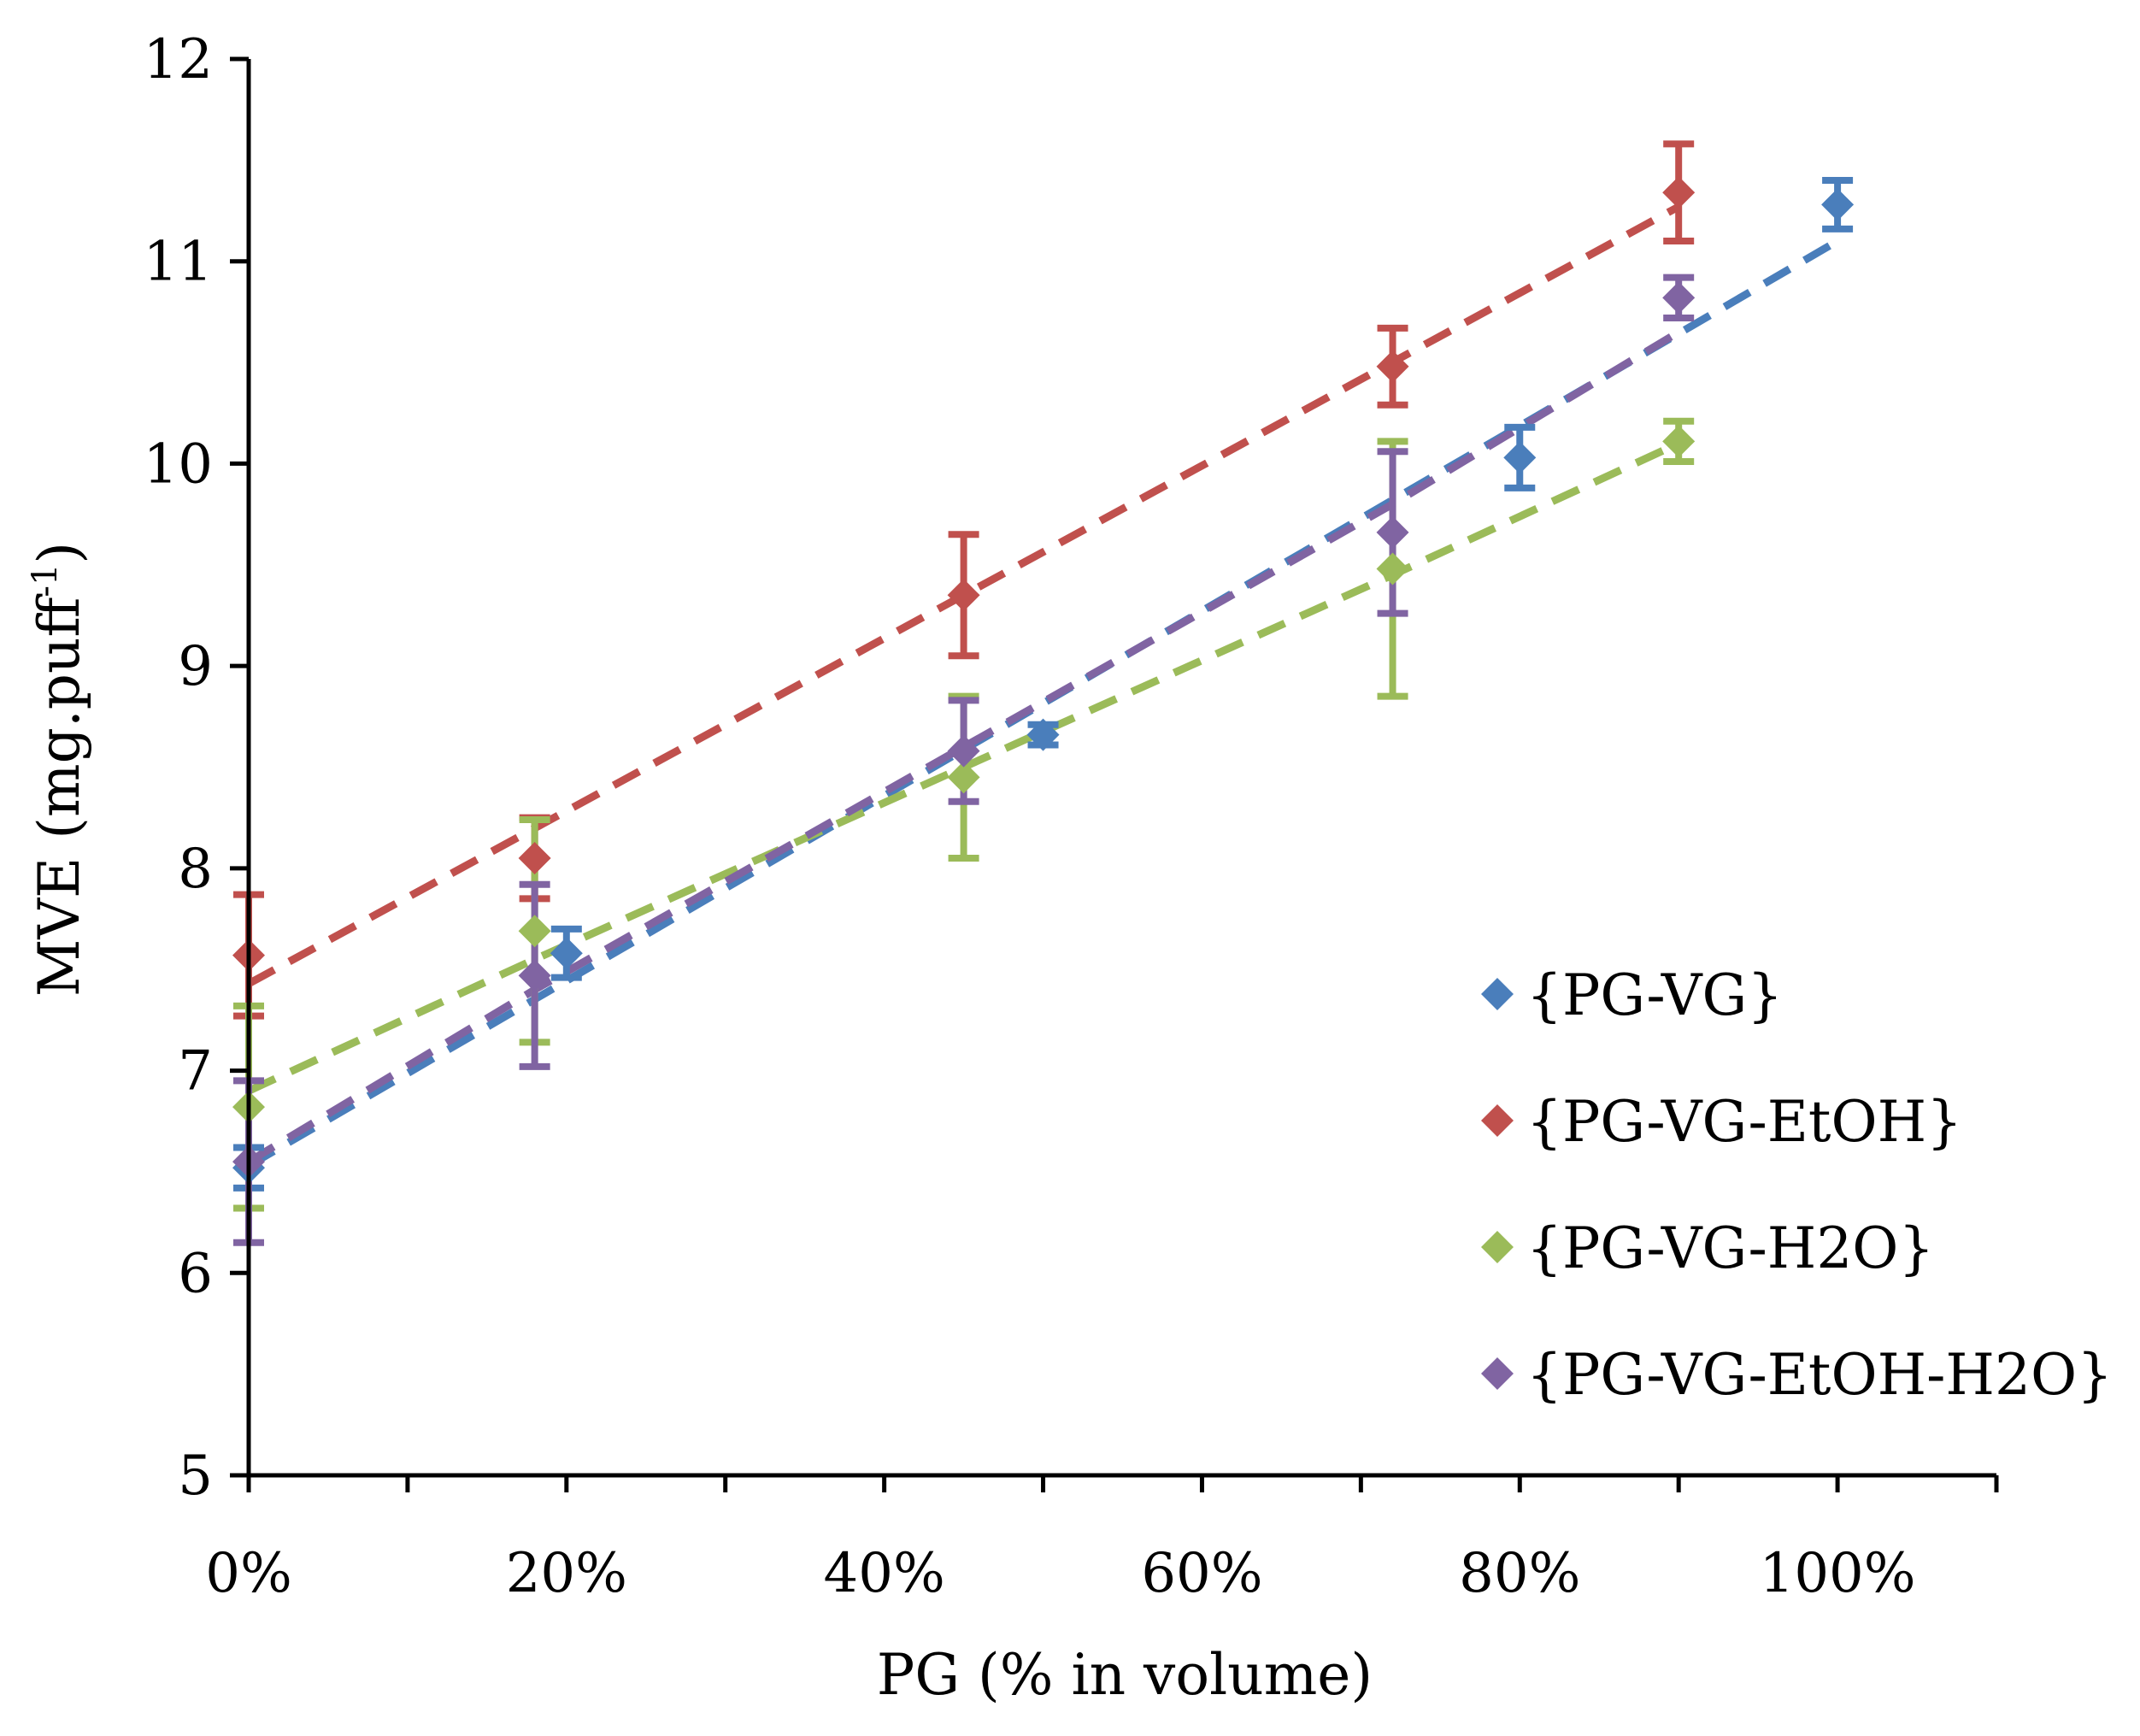 This screenshot has height=1736, width=2140. What do you see at coordinates (1820, 1375) in the screenshot?
I see `legend-label-series-3: {PG-VG-EtOH-H2O}` at bounding box center [1820, 1375].